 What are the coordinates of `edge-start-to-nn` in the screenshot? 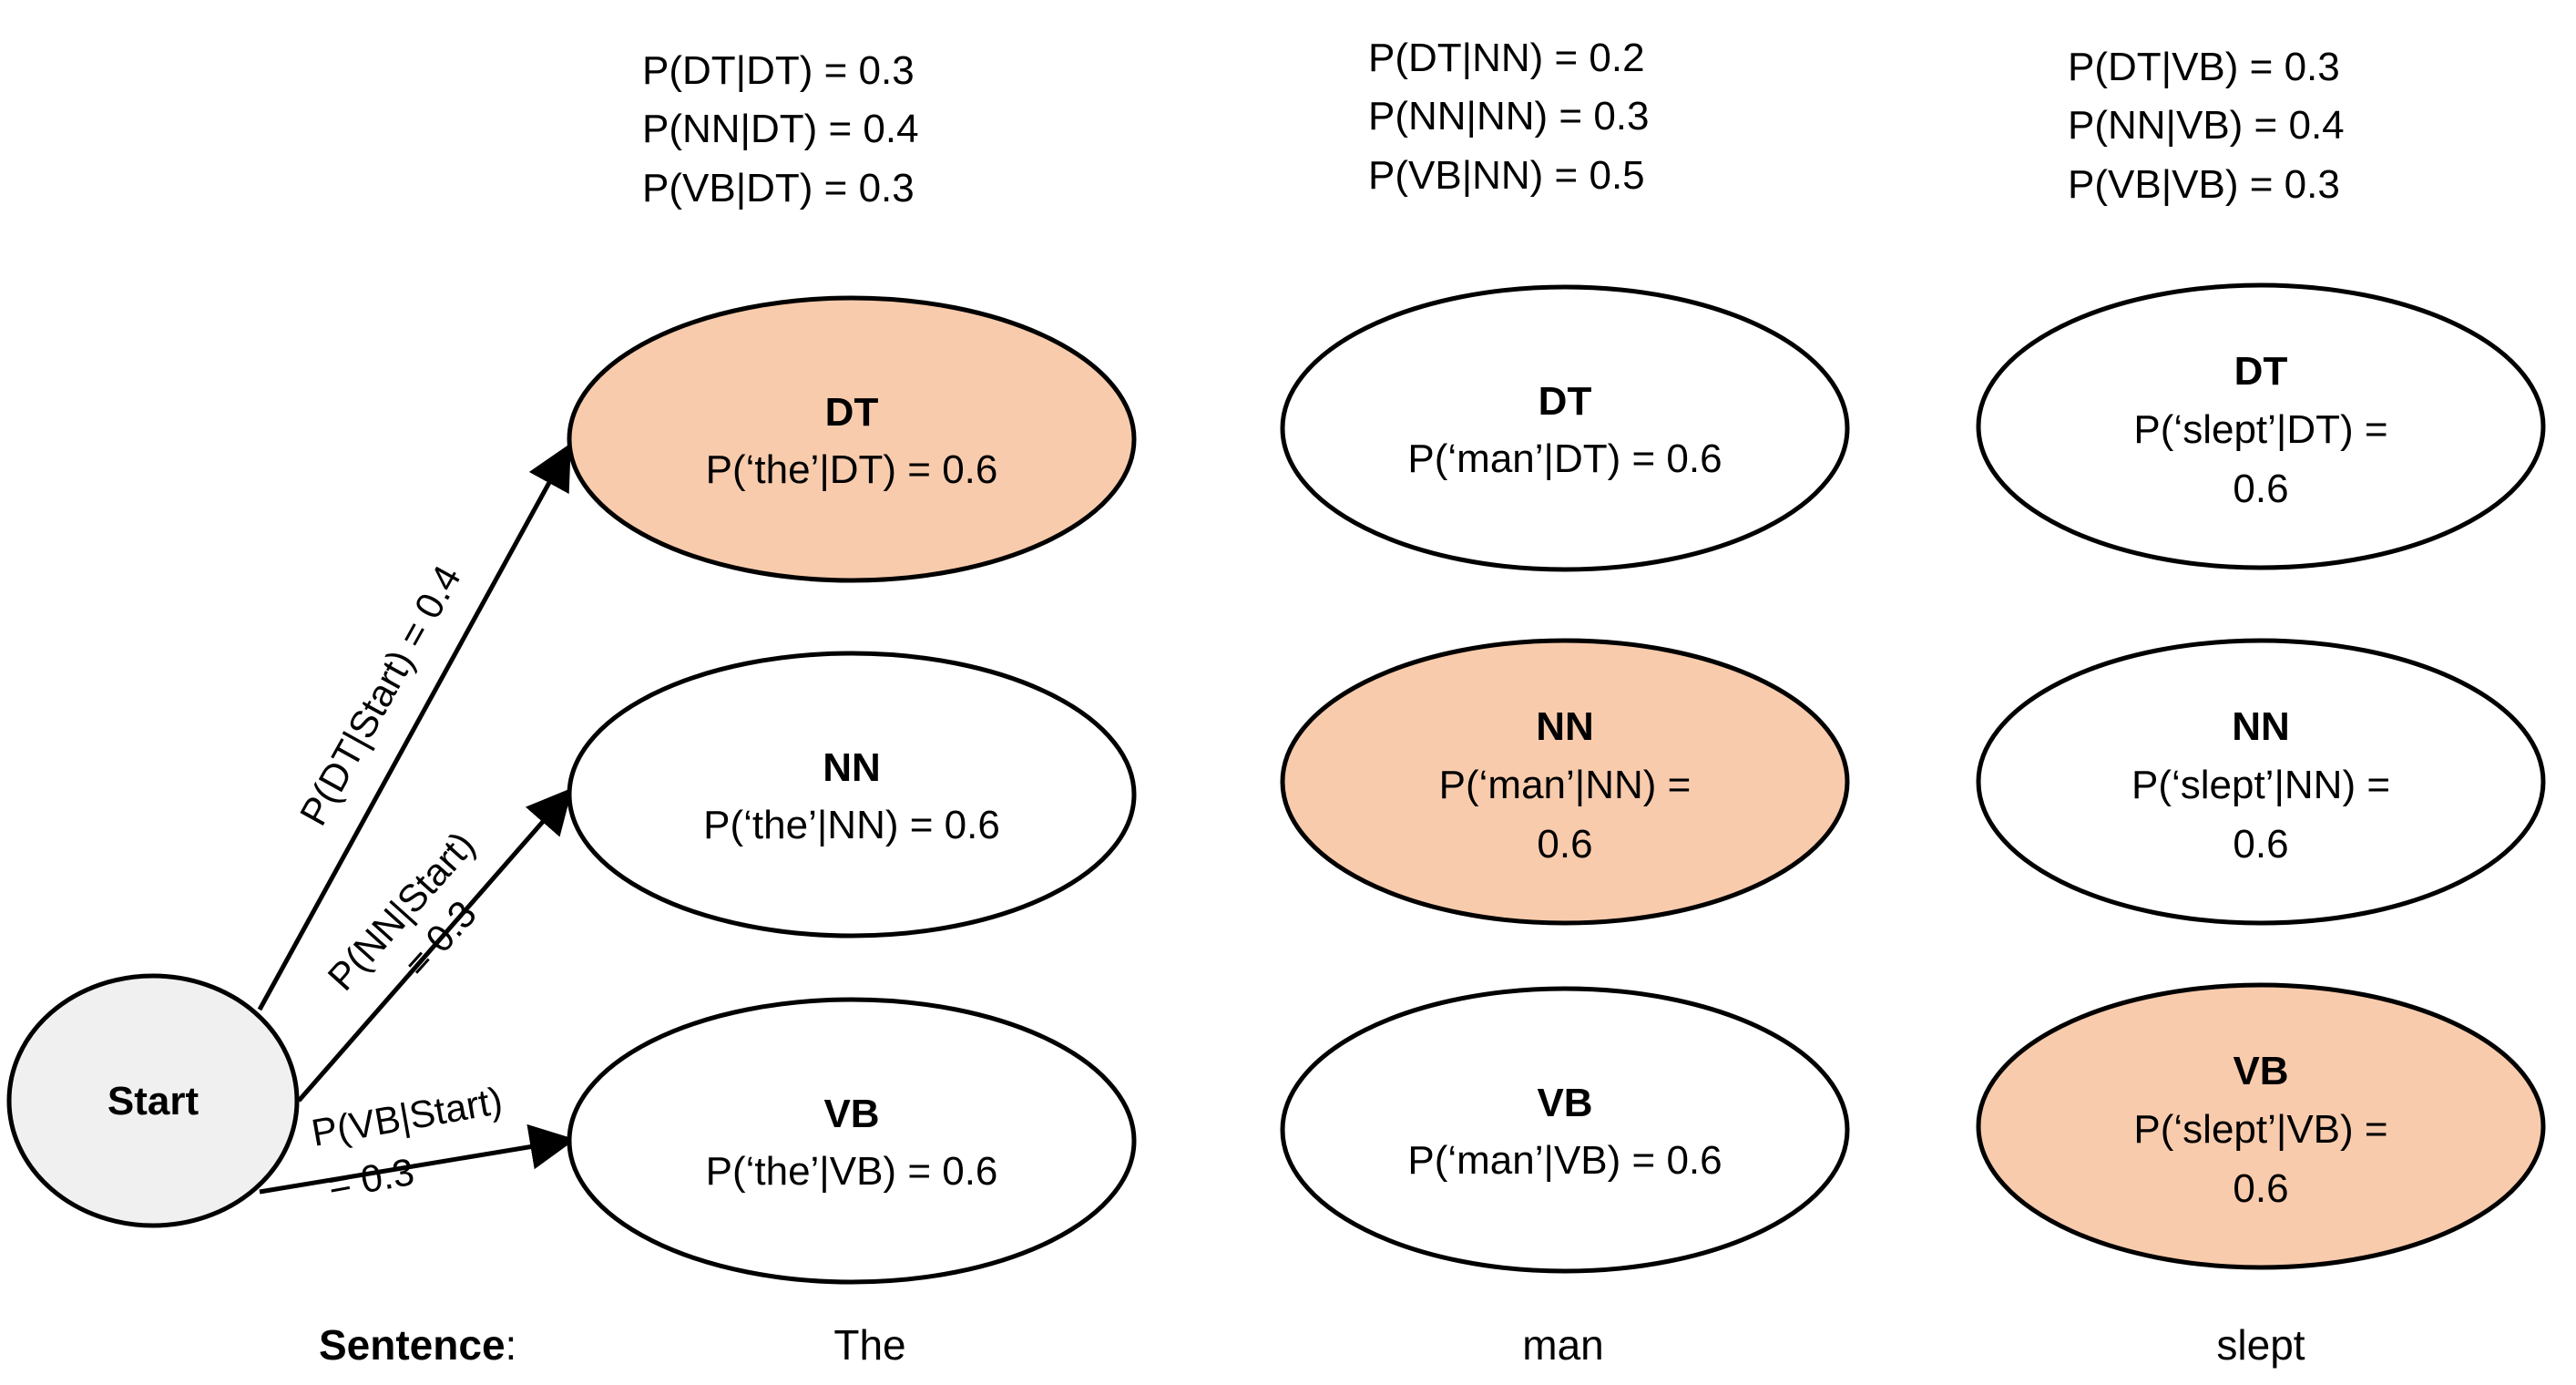 It's located at (435, 945).